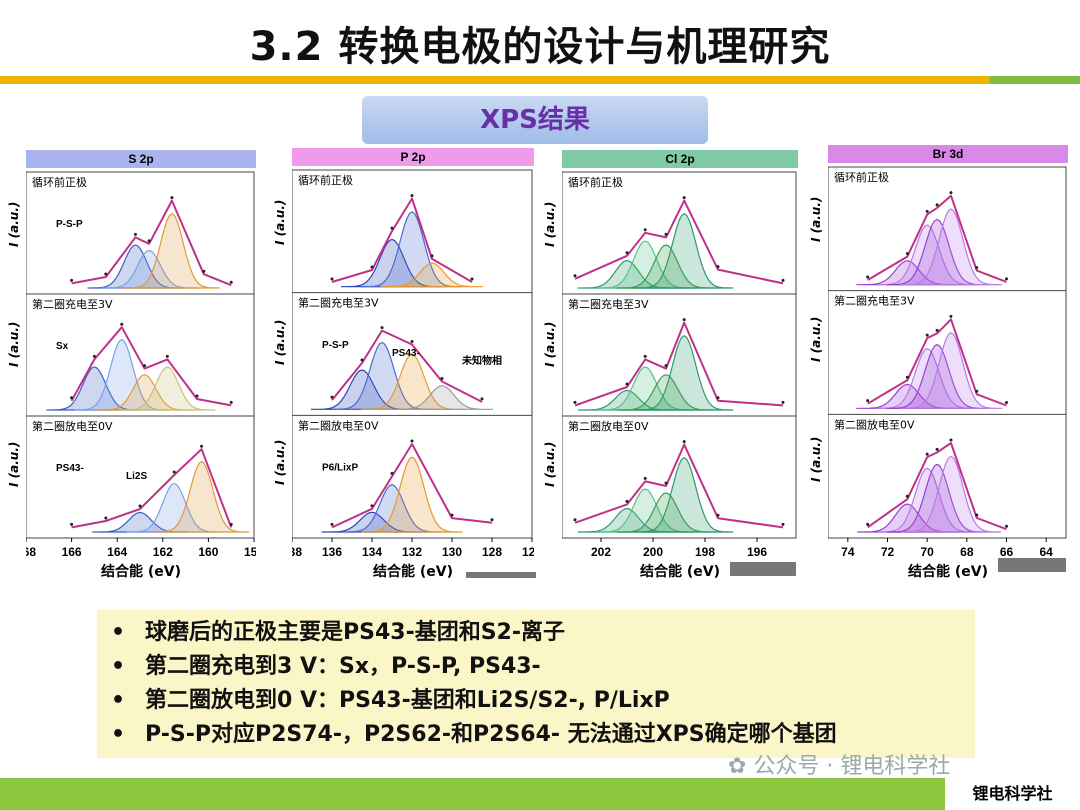 This screenshot has width=1080, height=810. Describe the element at coordinates (1035, 80) in the screenshot. I see `title-underline-accent` at that location.